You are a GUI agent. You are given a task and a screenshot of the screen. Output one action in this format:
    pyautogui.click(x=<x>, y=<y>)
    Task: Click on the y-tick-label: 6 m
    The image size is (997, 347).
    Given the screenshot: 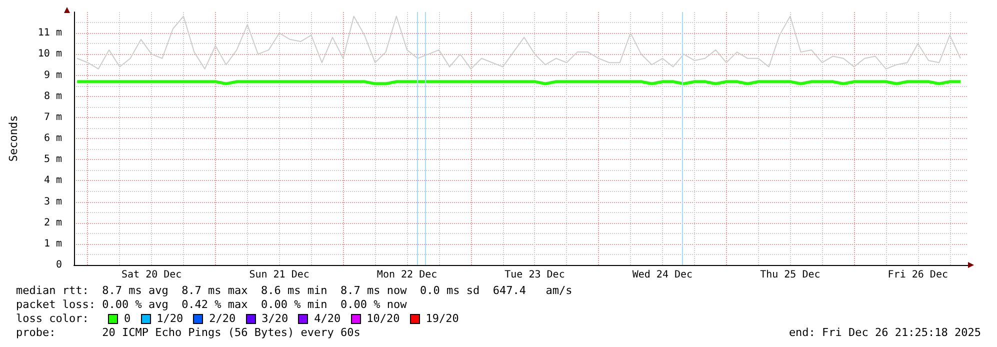 What is the action you would take?
    pyautogui.click(x=53, y=138)
    